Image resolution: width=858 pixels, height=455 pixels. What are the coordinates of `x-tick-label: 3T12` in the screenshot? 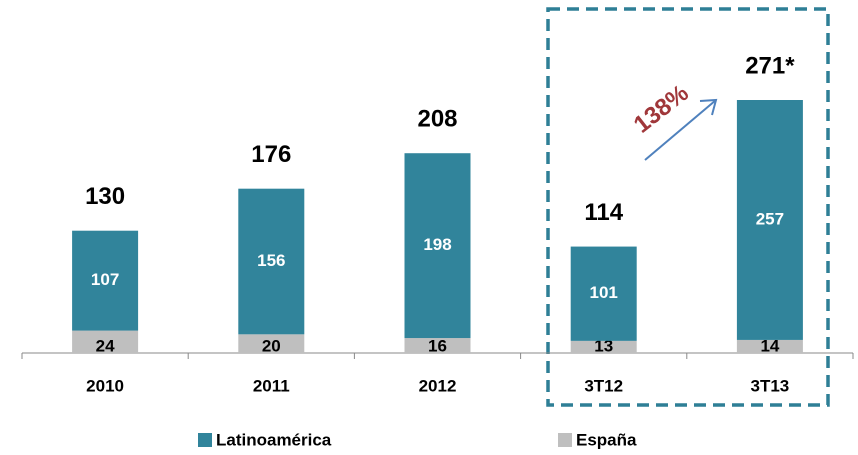 It's located at (603, 385).